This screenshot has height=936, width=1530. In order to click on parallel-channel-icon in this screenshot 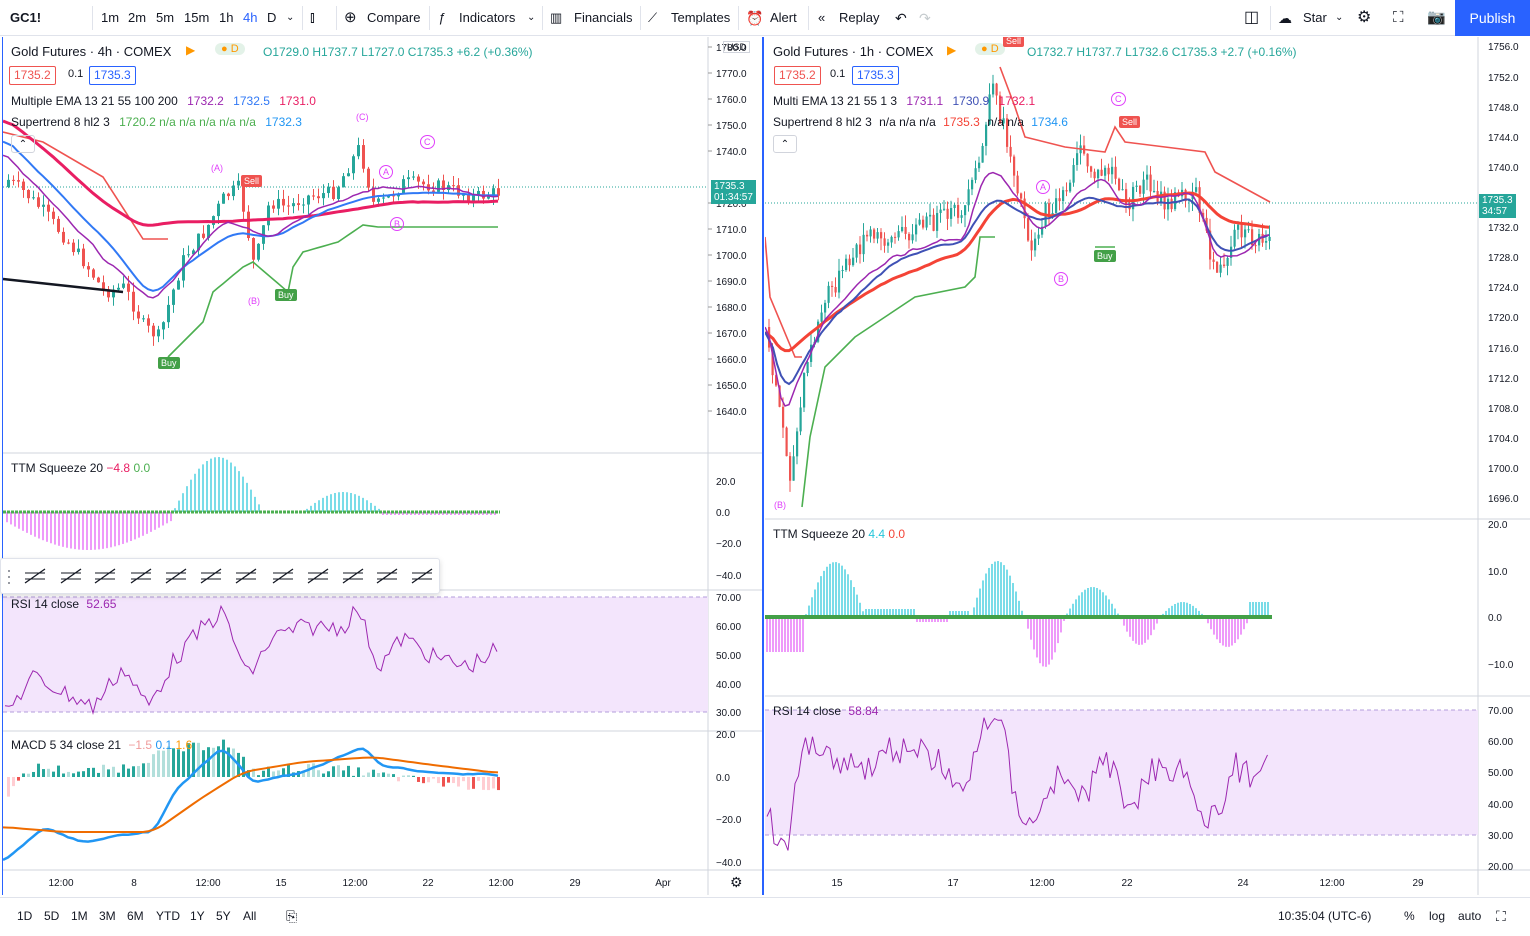, I will do `click(176, 576)`.